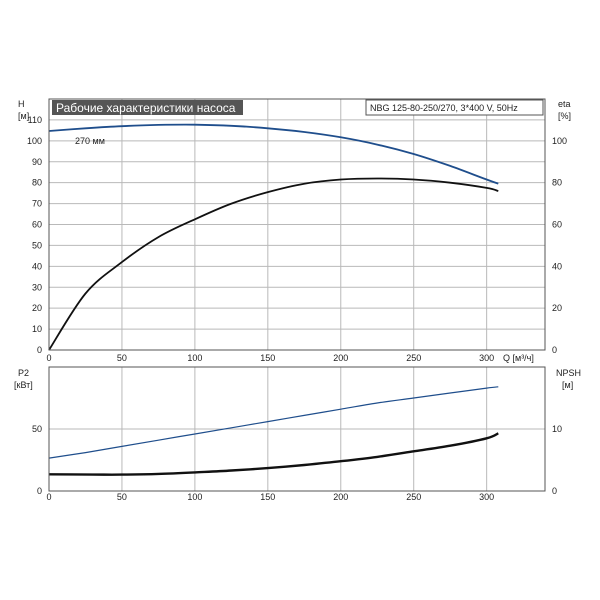  Describe the element at coordinates (444, 108) in the screenshot. I see `pump-info: NBG 125-80-250/270, 3*400 V, 50Hz` at that location.